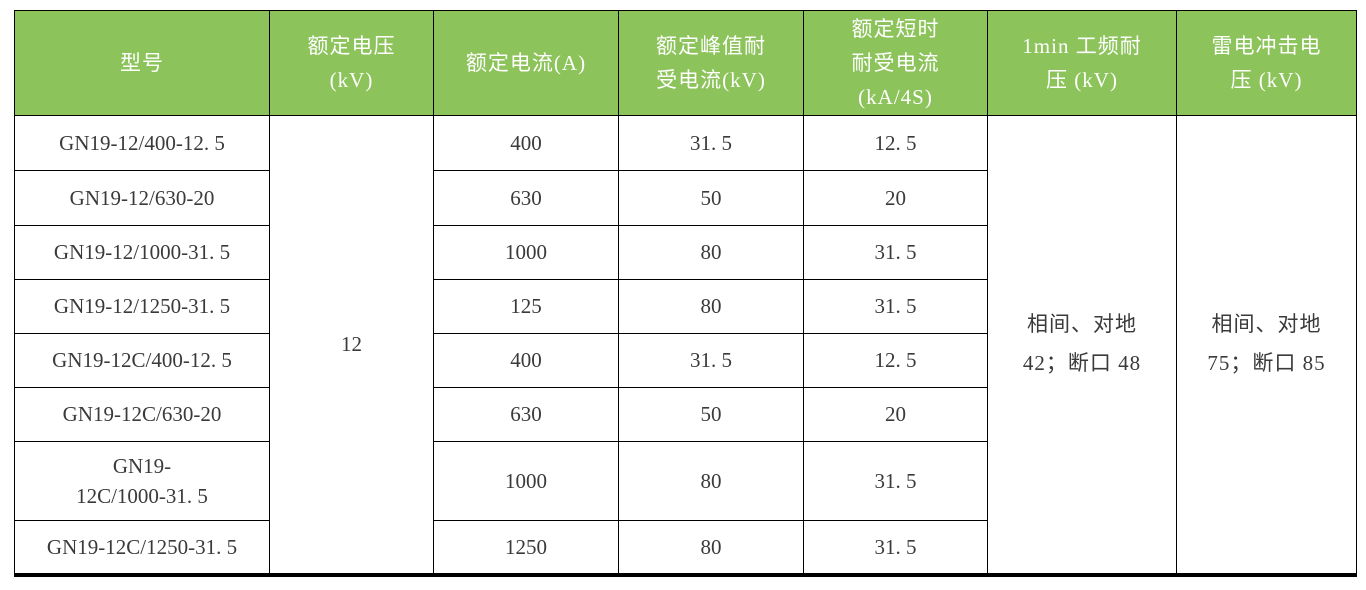  I want to click on table-row: GN19- 12C/1000-31. 5 1000 80 31. 5, so click(685, 481).